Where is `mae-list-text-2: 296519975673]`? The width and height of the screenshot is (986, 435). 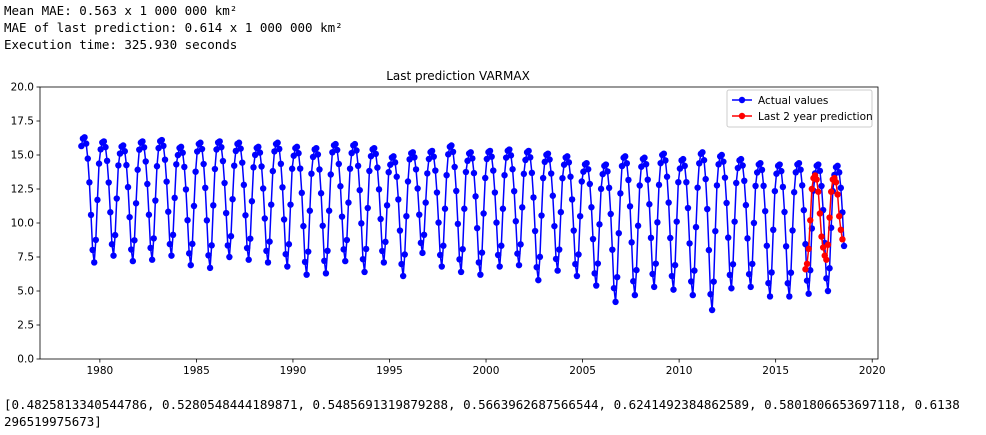
mae-list-text-2: 296519975673] is located at coordinates (53, 421).